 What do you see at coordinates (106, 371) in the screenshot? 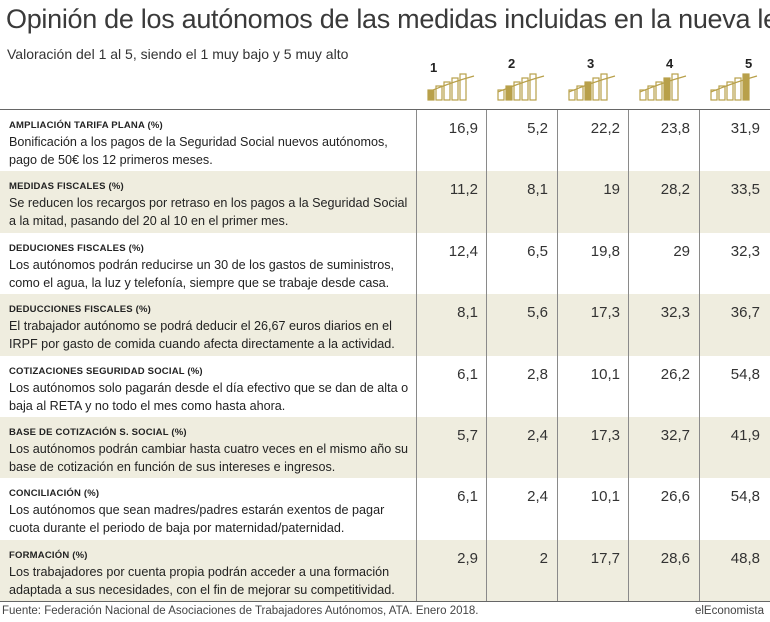
I see `row-heading: COTIZACIONES SEGURIDAD SOCIAL (%)` at bounding box center [106, 371].